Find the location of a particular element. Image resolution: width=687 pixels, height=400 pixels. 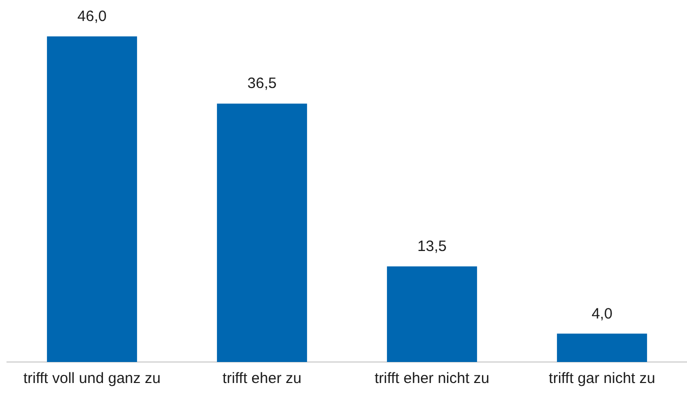

data-label: 4,0 is located at coordinates (602, 313).